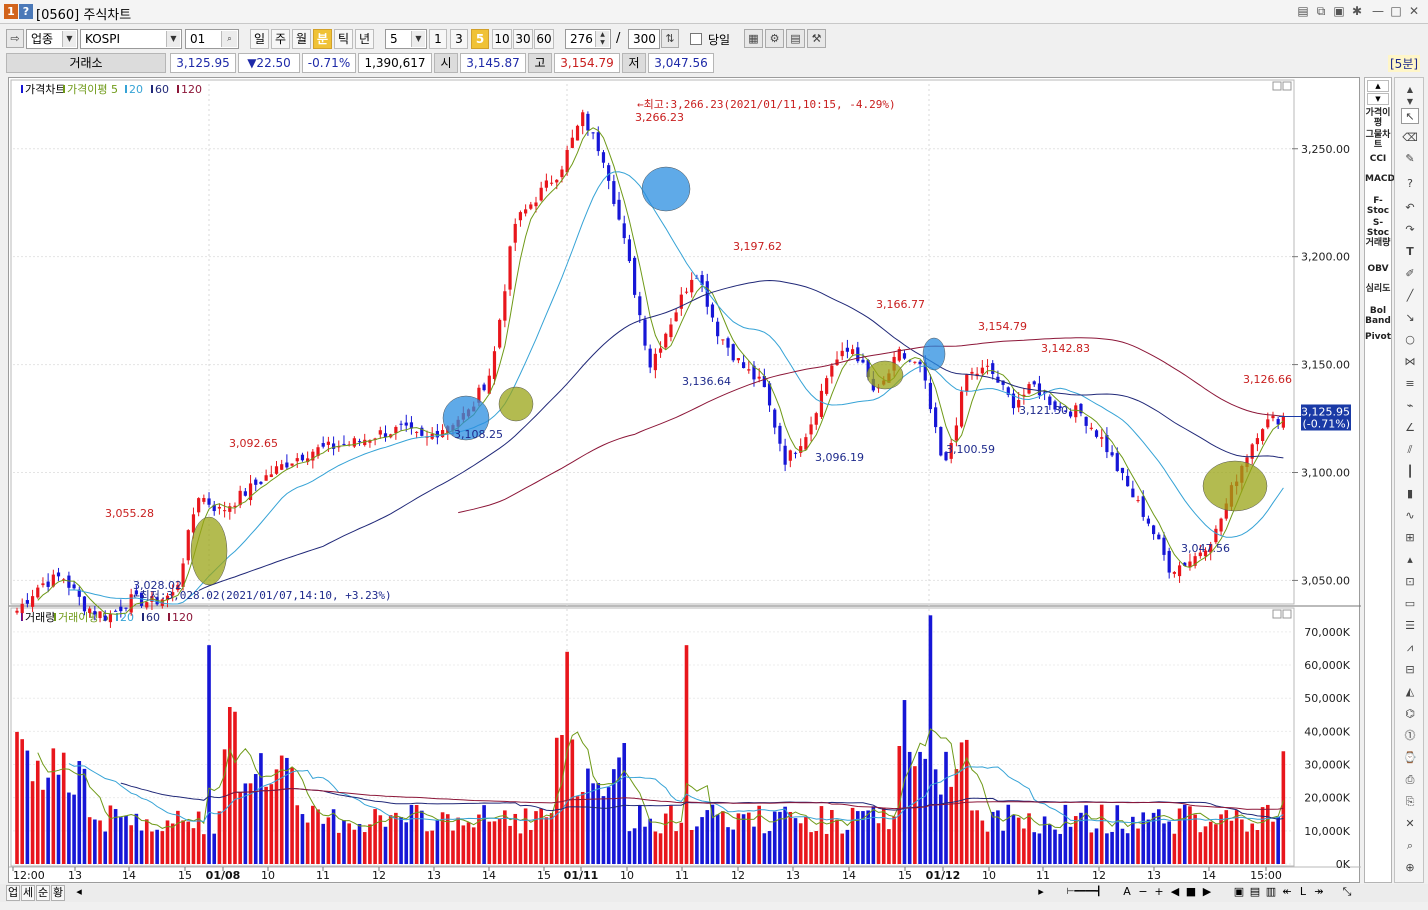 This screenshot has height=910, width=1428. What do you see at coordinates (1410, 735) in the screenshot?
I see `alert-icon: ⓵` at bounding box center [1410, 735].